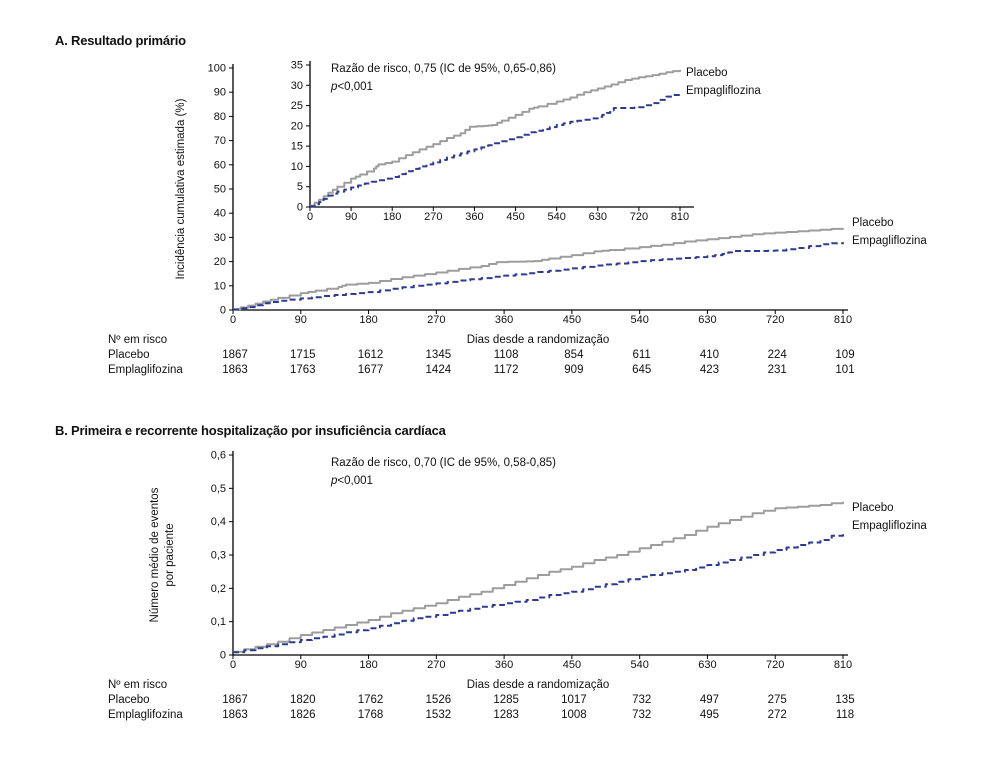 The height and width of the screenshot is (771, 991). What do you see at coordinates (538, 592) in the screenshot?
I see `panel-b-empagliflozina-curve` at bounding box center [538, 592].